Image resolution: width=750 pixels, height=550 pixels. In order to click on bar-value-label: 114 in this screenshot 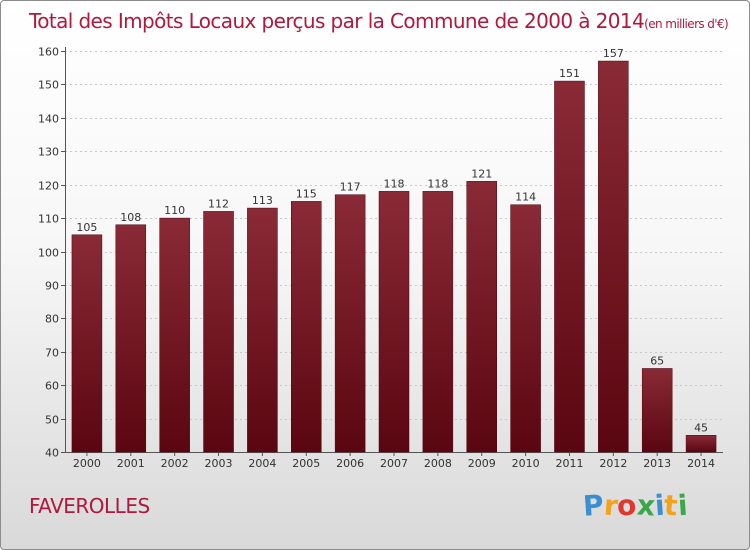, I will do `click(525, 197)`.